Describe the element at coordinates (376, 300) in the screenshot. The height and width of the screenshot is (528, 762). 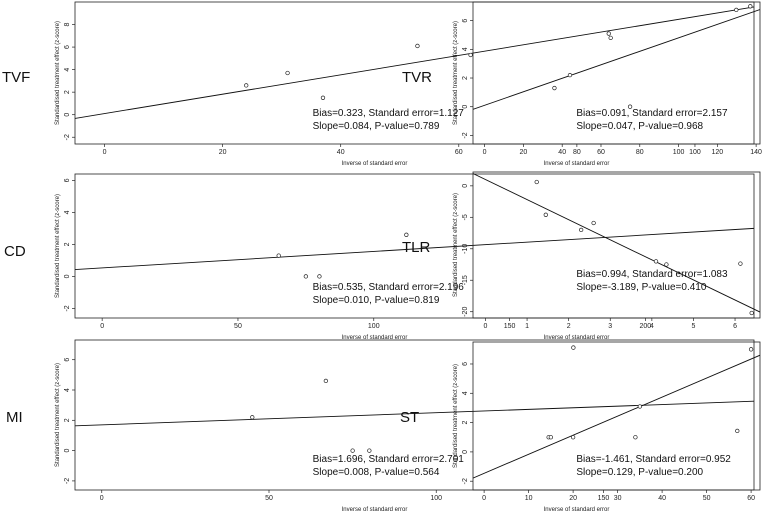
I see `annotation-slope: Slope=0.010, P-value=0.819` at that location.